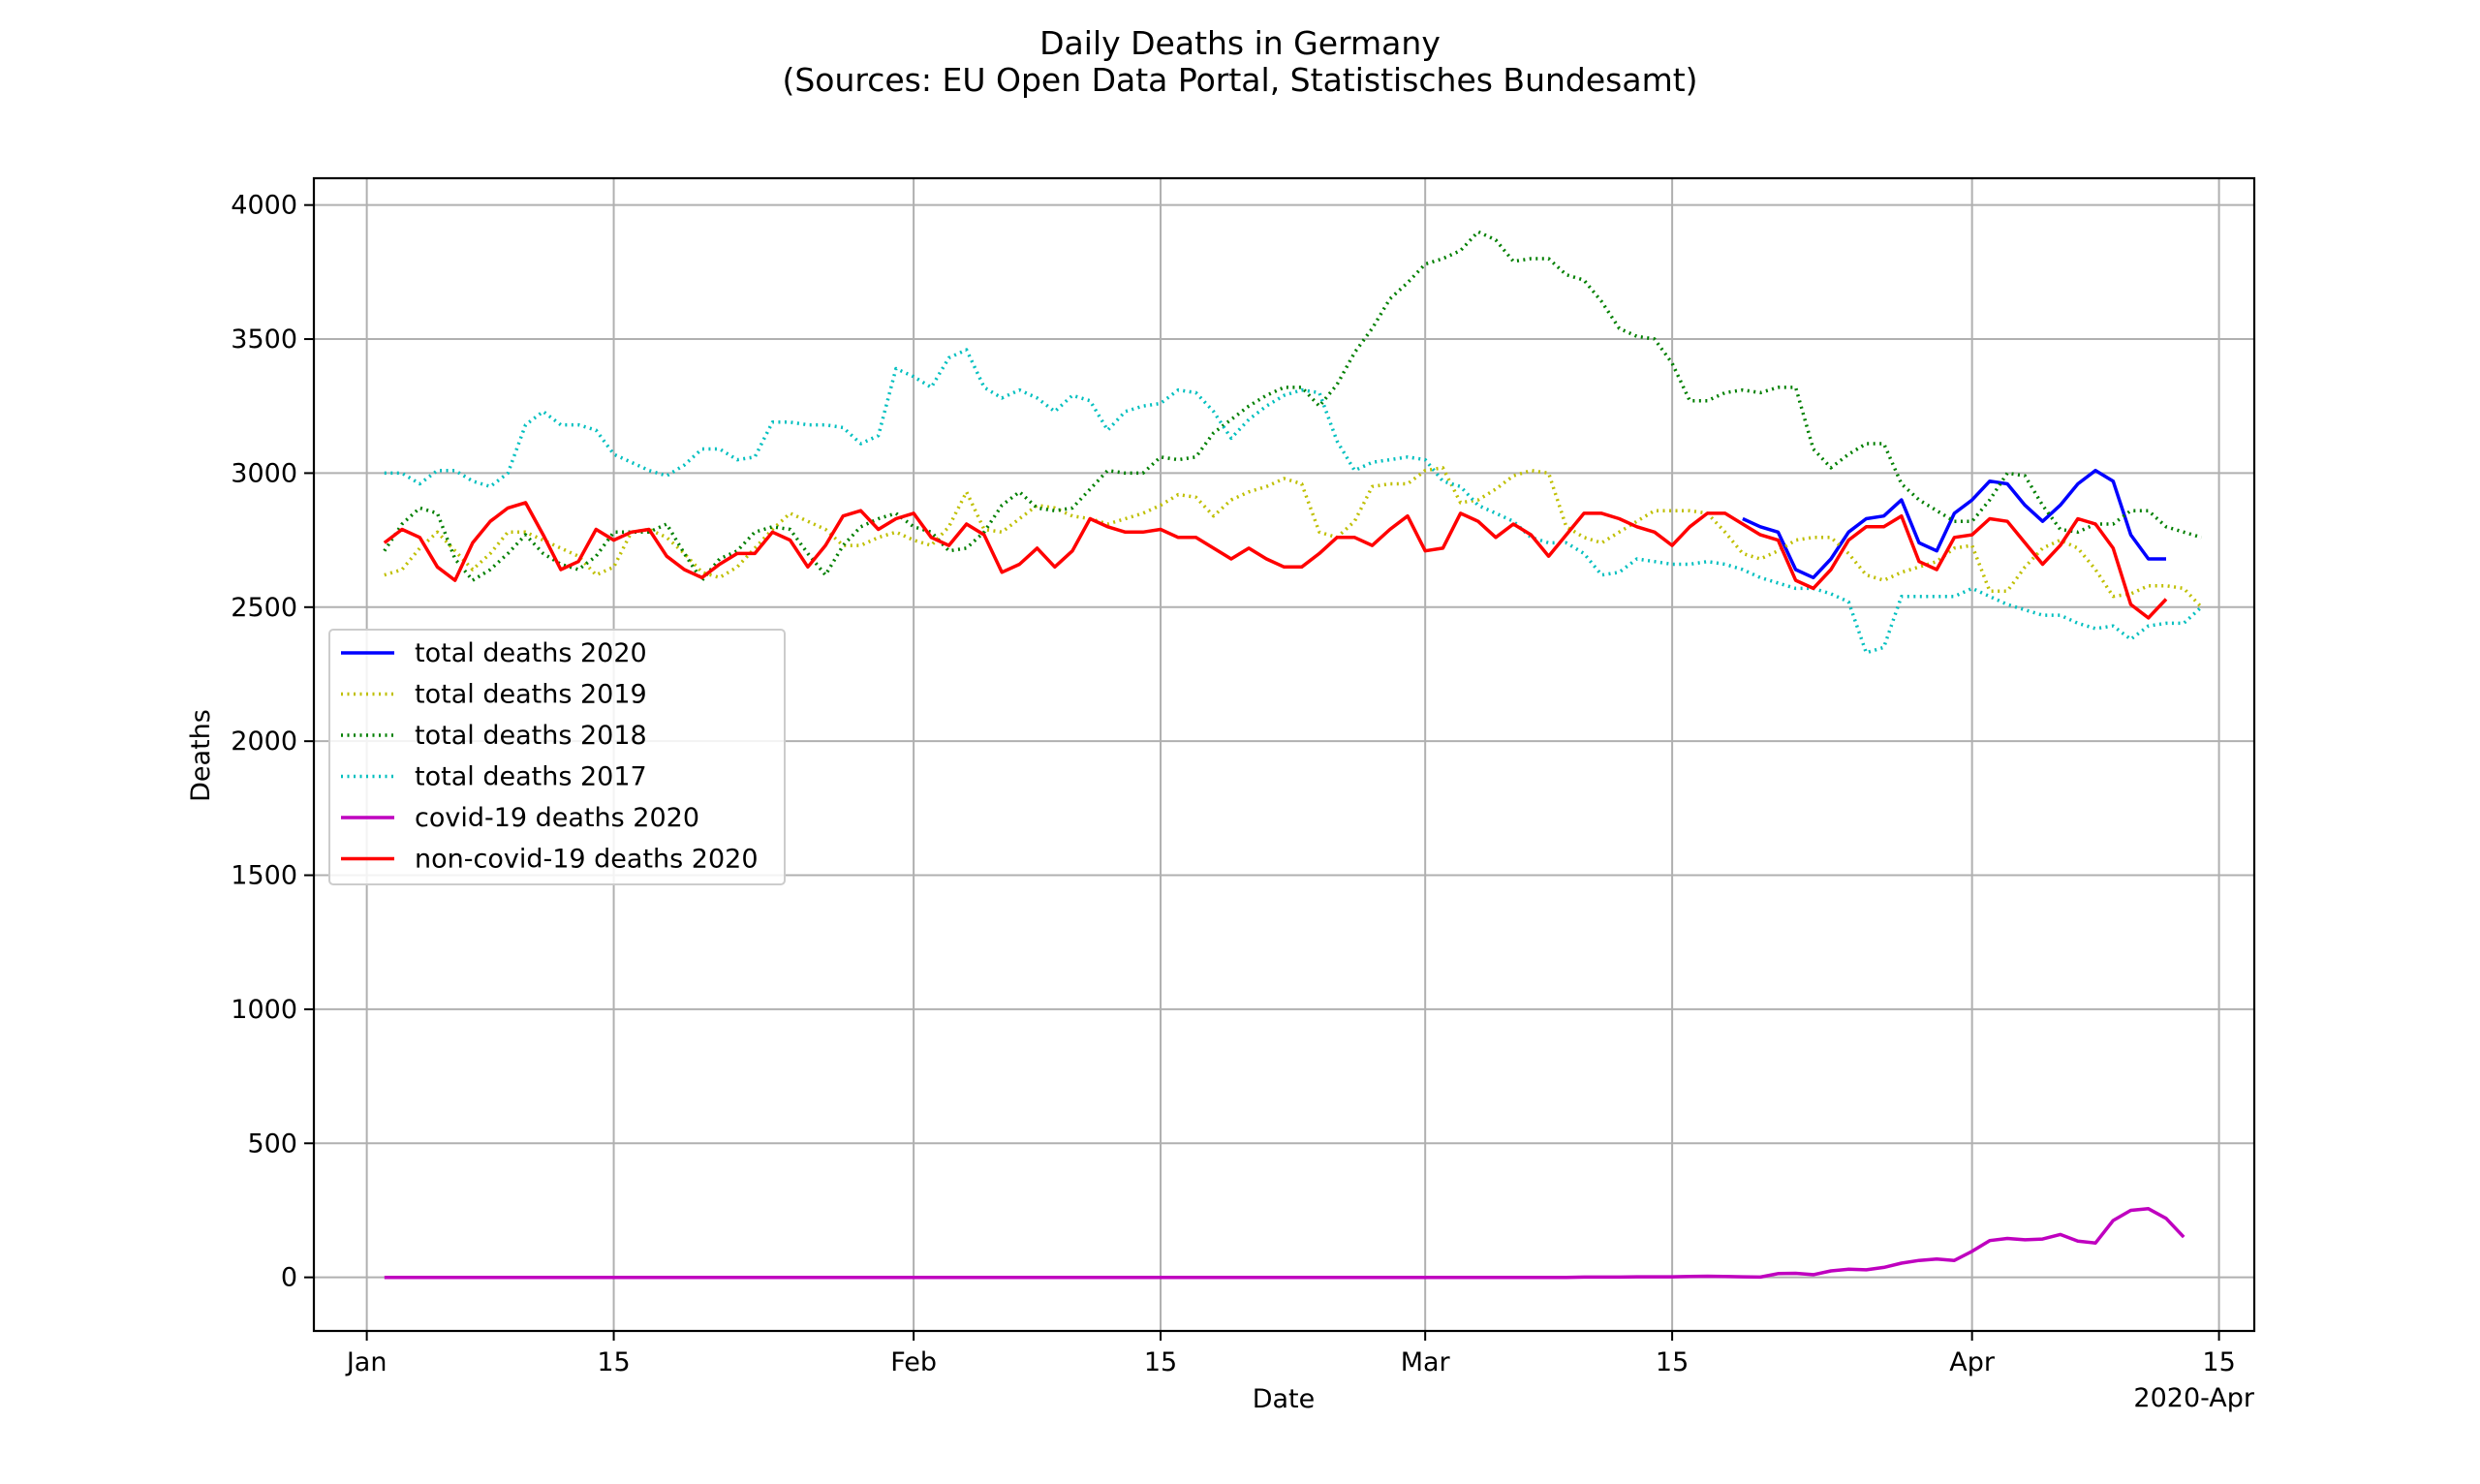  Describe the element at coordinates (1240, 43) in the screenshot. I see `chart-title: Daily Deaths in Germany` at that location.